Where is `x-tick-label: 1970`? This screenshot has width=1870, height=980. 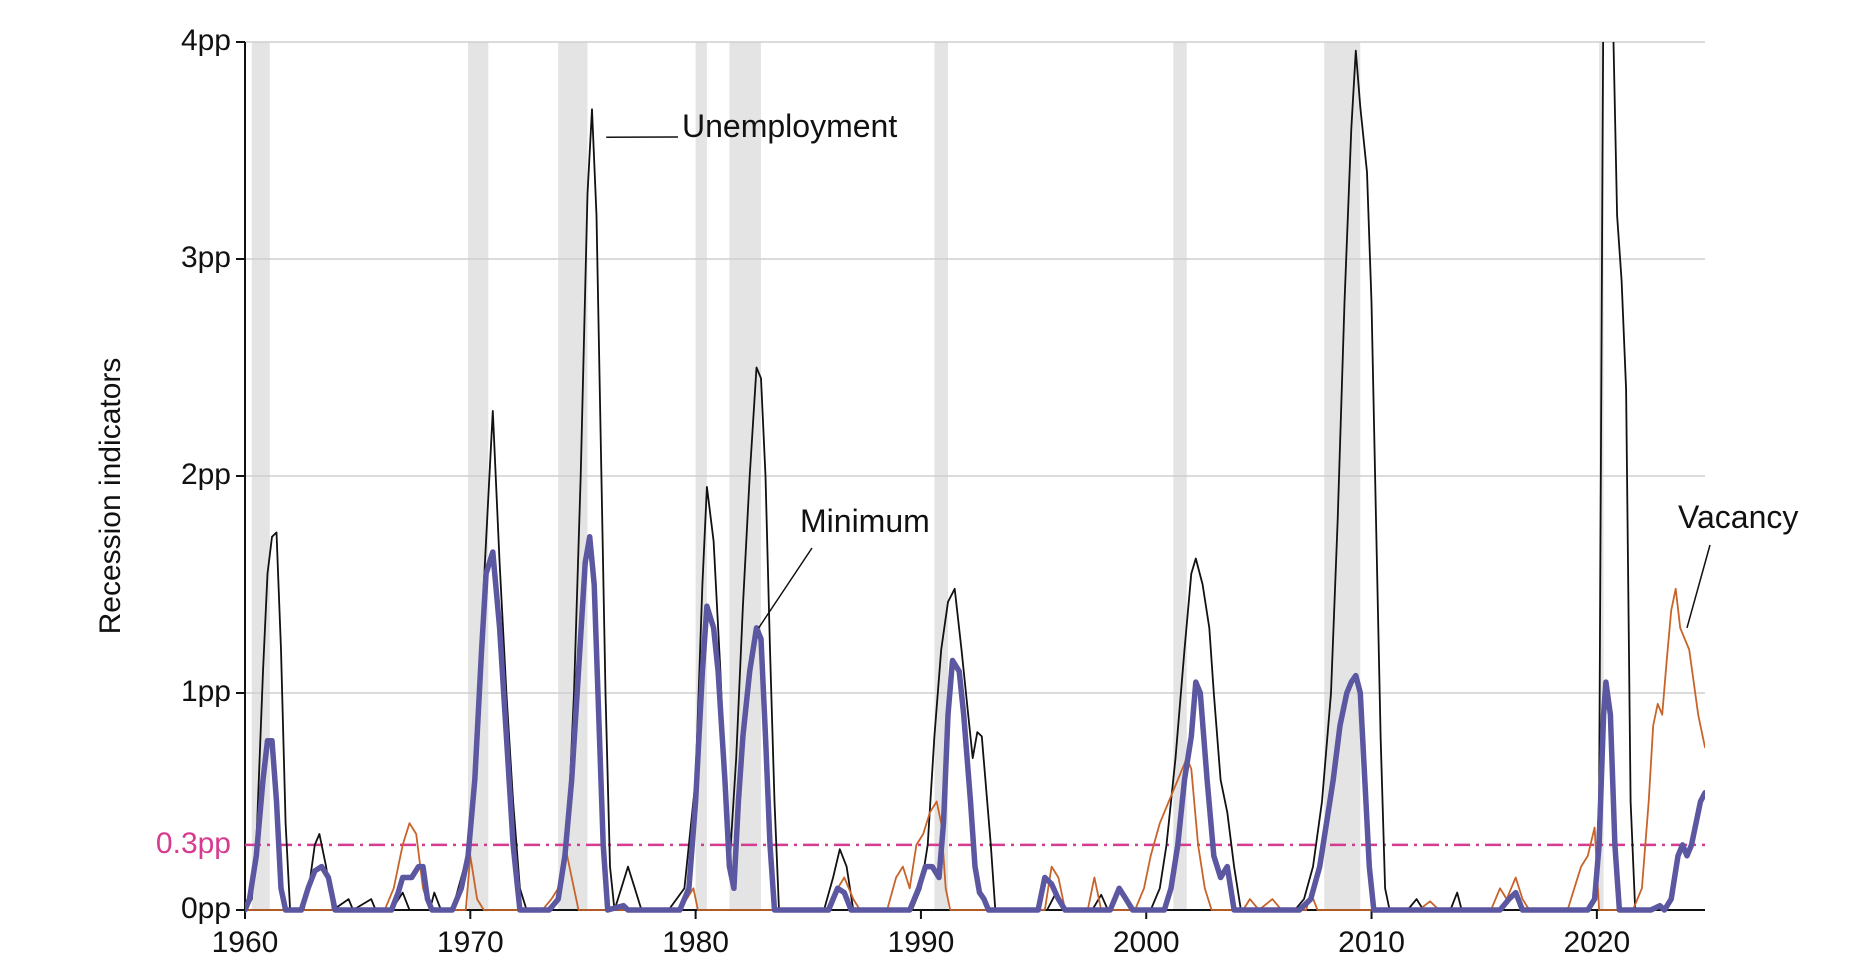
x-tick-label: 1970 is located at coordinates (470, 942).